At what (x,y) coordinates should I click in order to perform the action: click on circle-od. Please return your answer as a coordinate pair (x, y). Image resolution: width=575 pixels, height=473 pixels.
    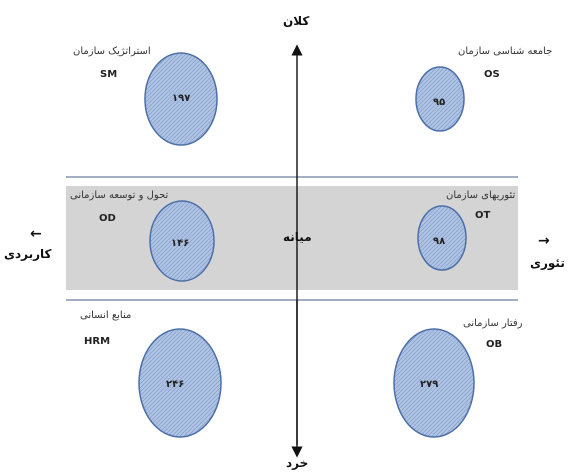
    Looking at the image, I should click on (182, 241).